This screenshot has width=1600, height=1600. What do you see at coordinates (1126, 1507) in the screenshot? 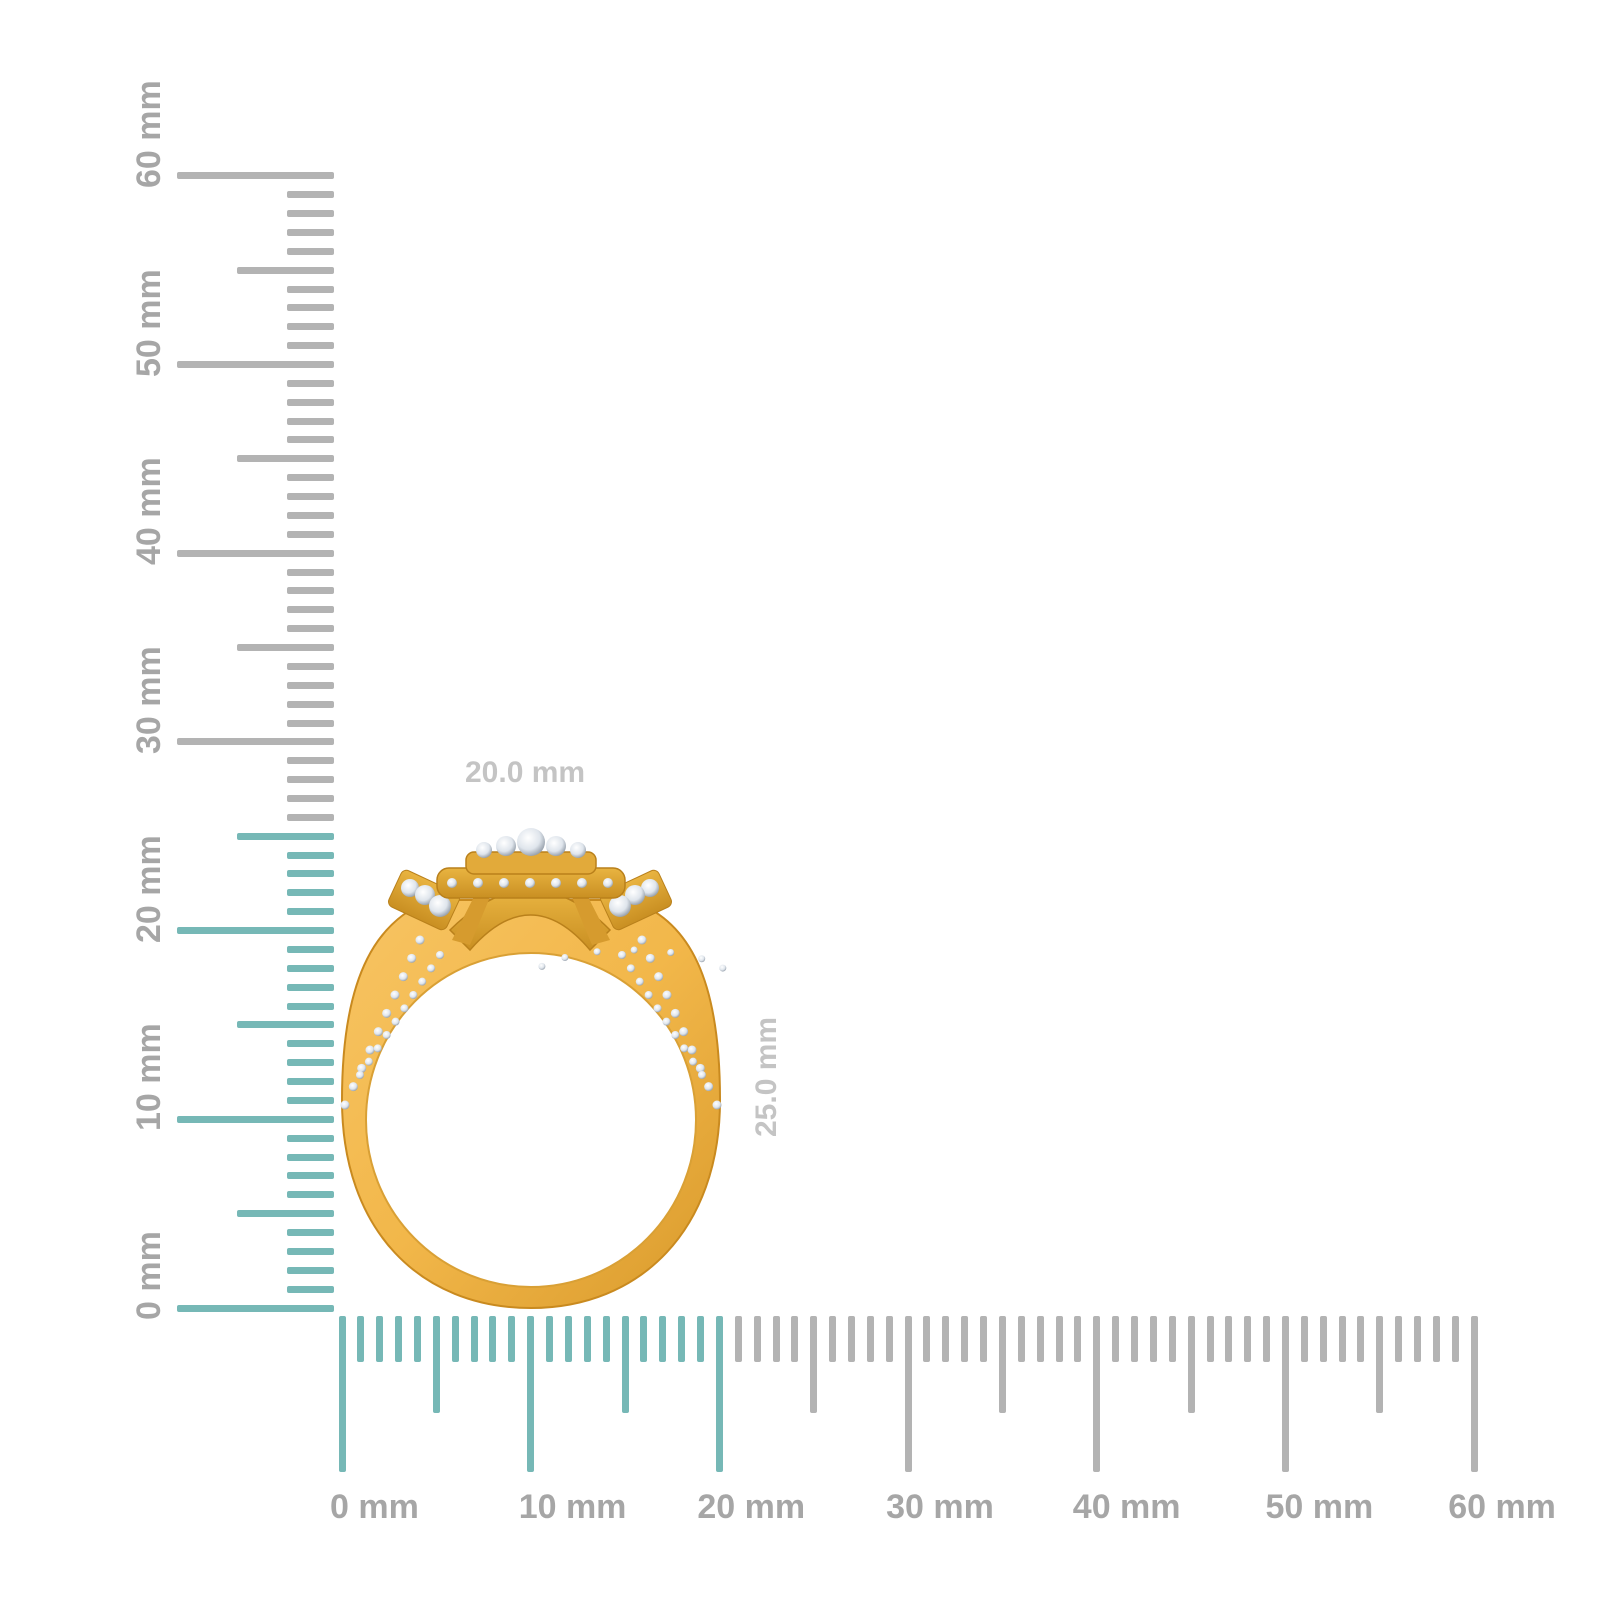
I see `horizontal-label: 40 mm` at bounding box center [1126, 1507].